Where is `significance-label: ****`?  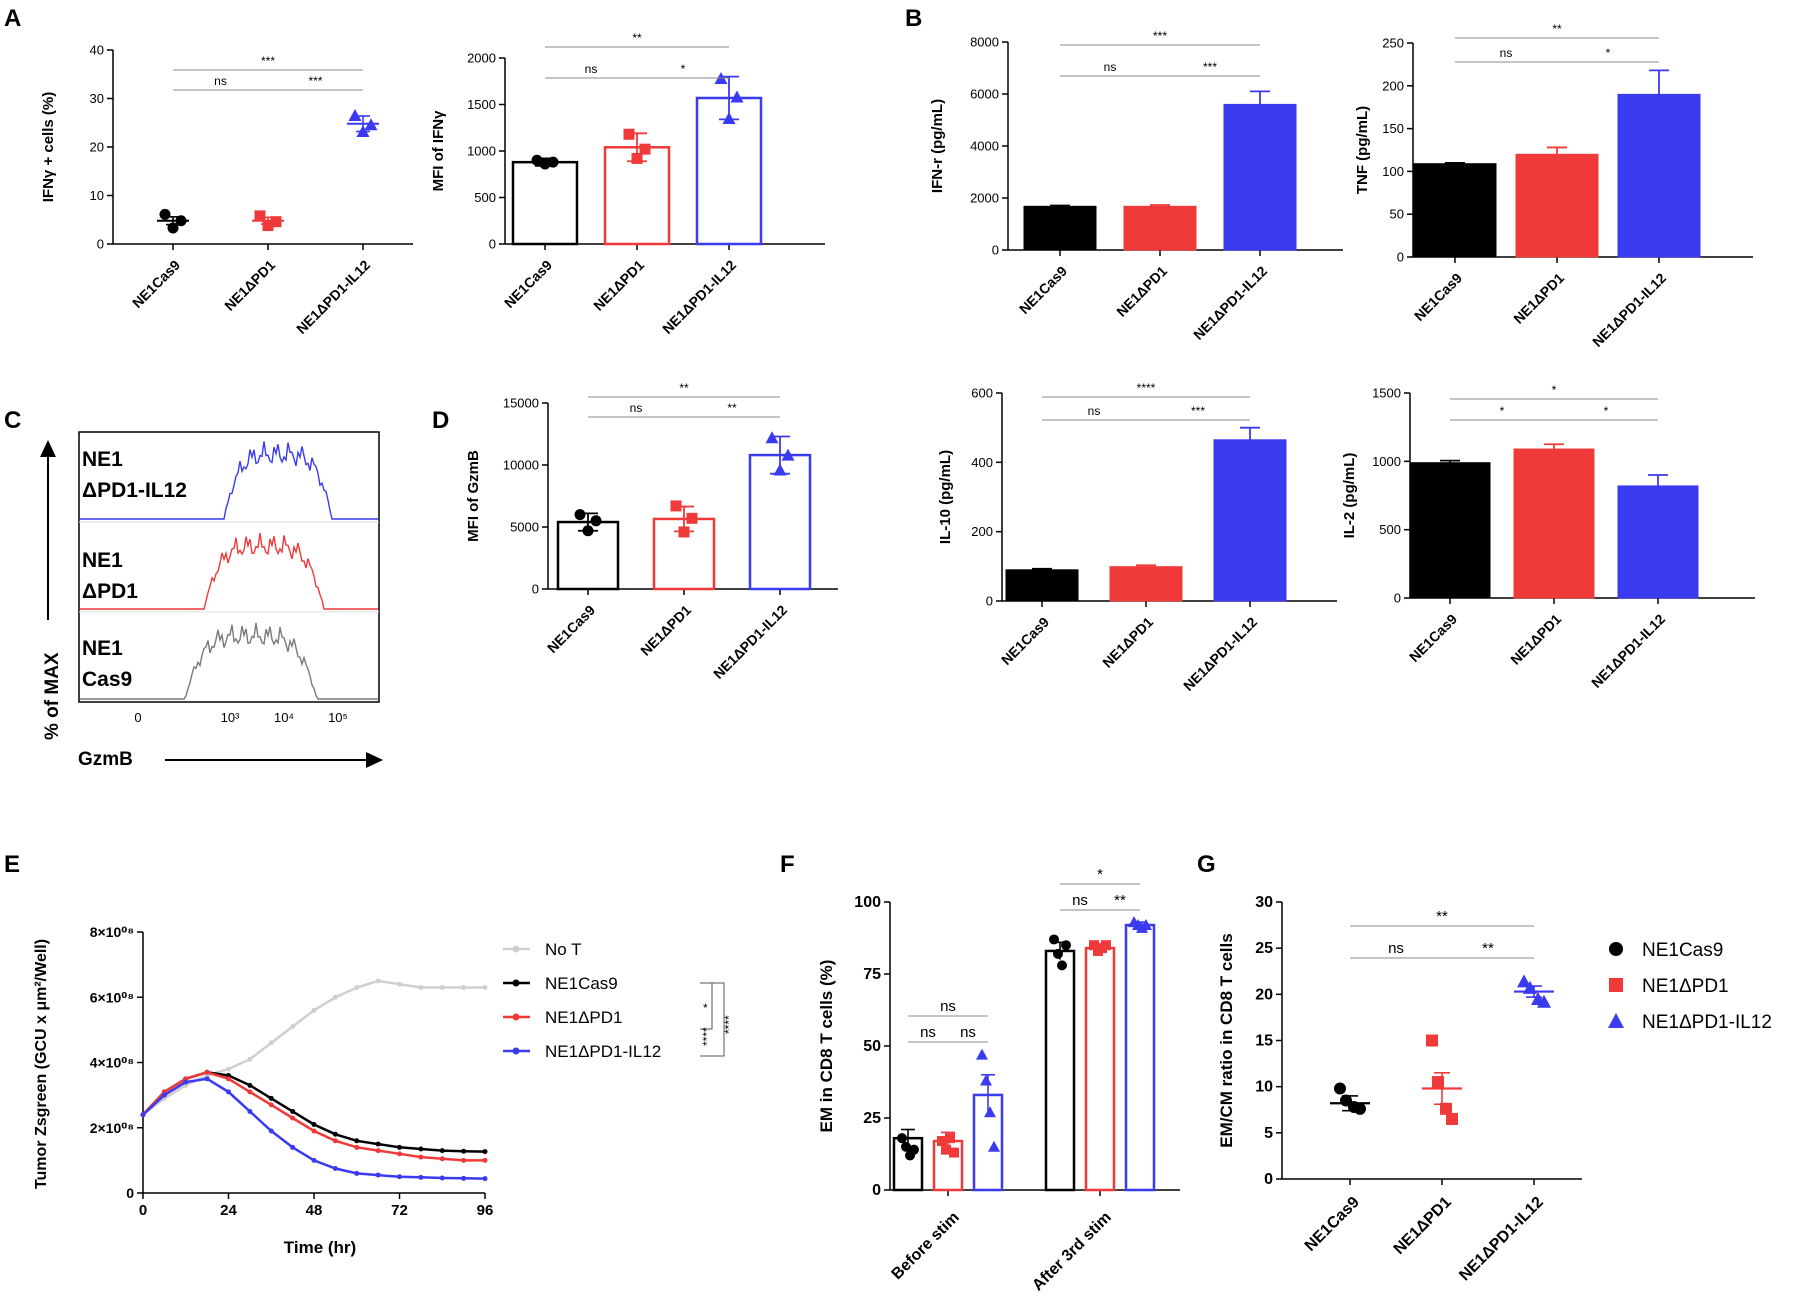 significance-label: **** is located at coordinates (729, 1024).